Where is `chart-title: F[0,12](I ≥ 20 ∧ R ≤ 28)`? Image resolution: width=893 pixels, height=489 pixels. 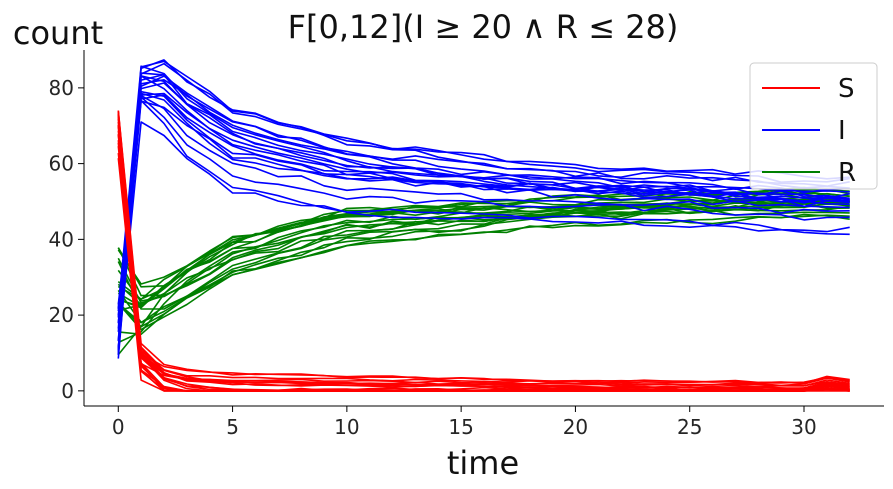
chart-title: F[0,12](I ≥ 20 ∧ R ≤ 28) is located at coordinates (483, 27).